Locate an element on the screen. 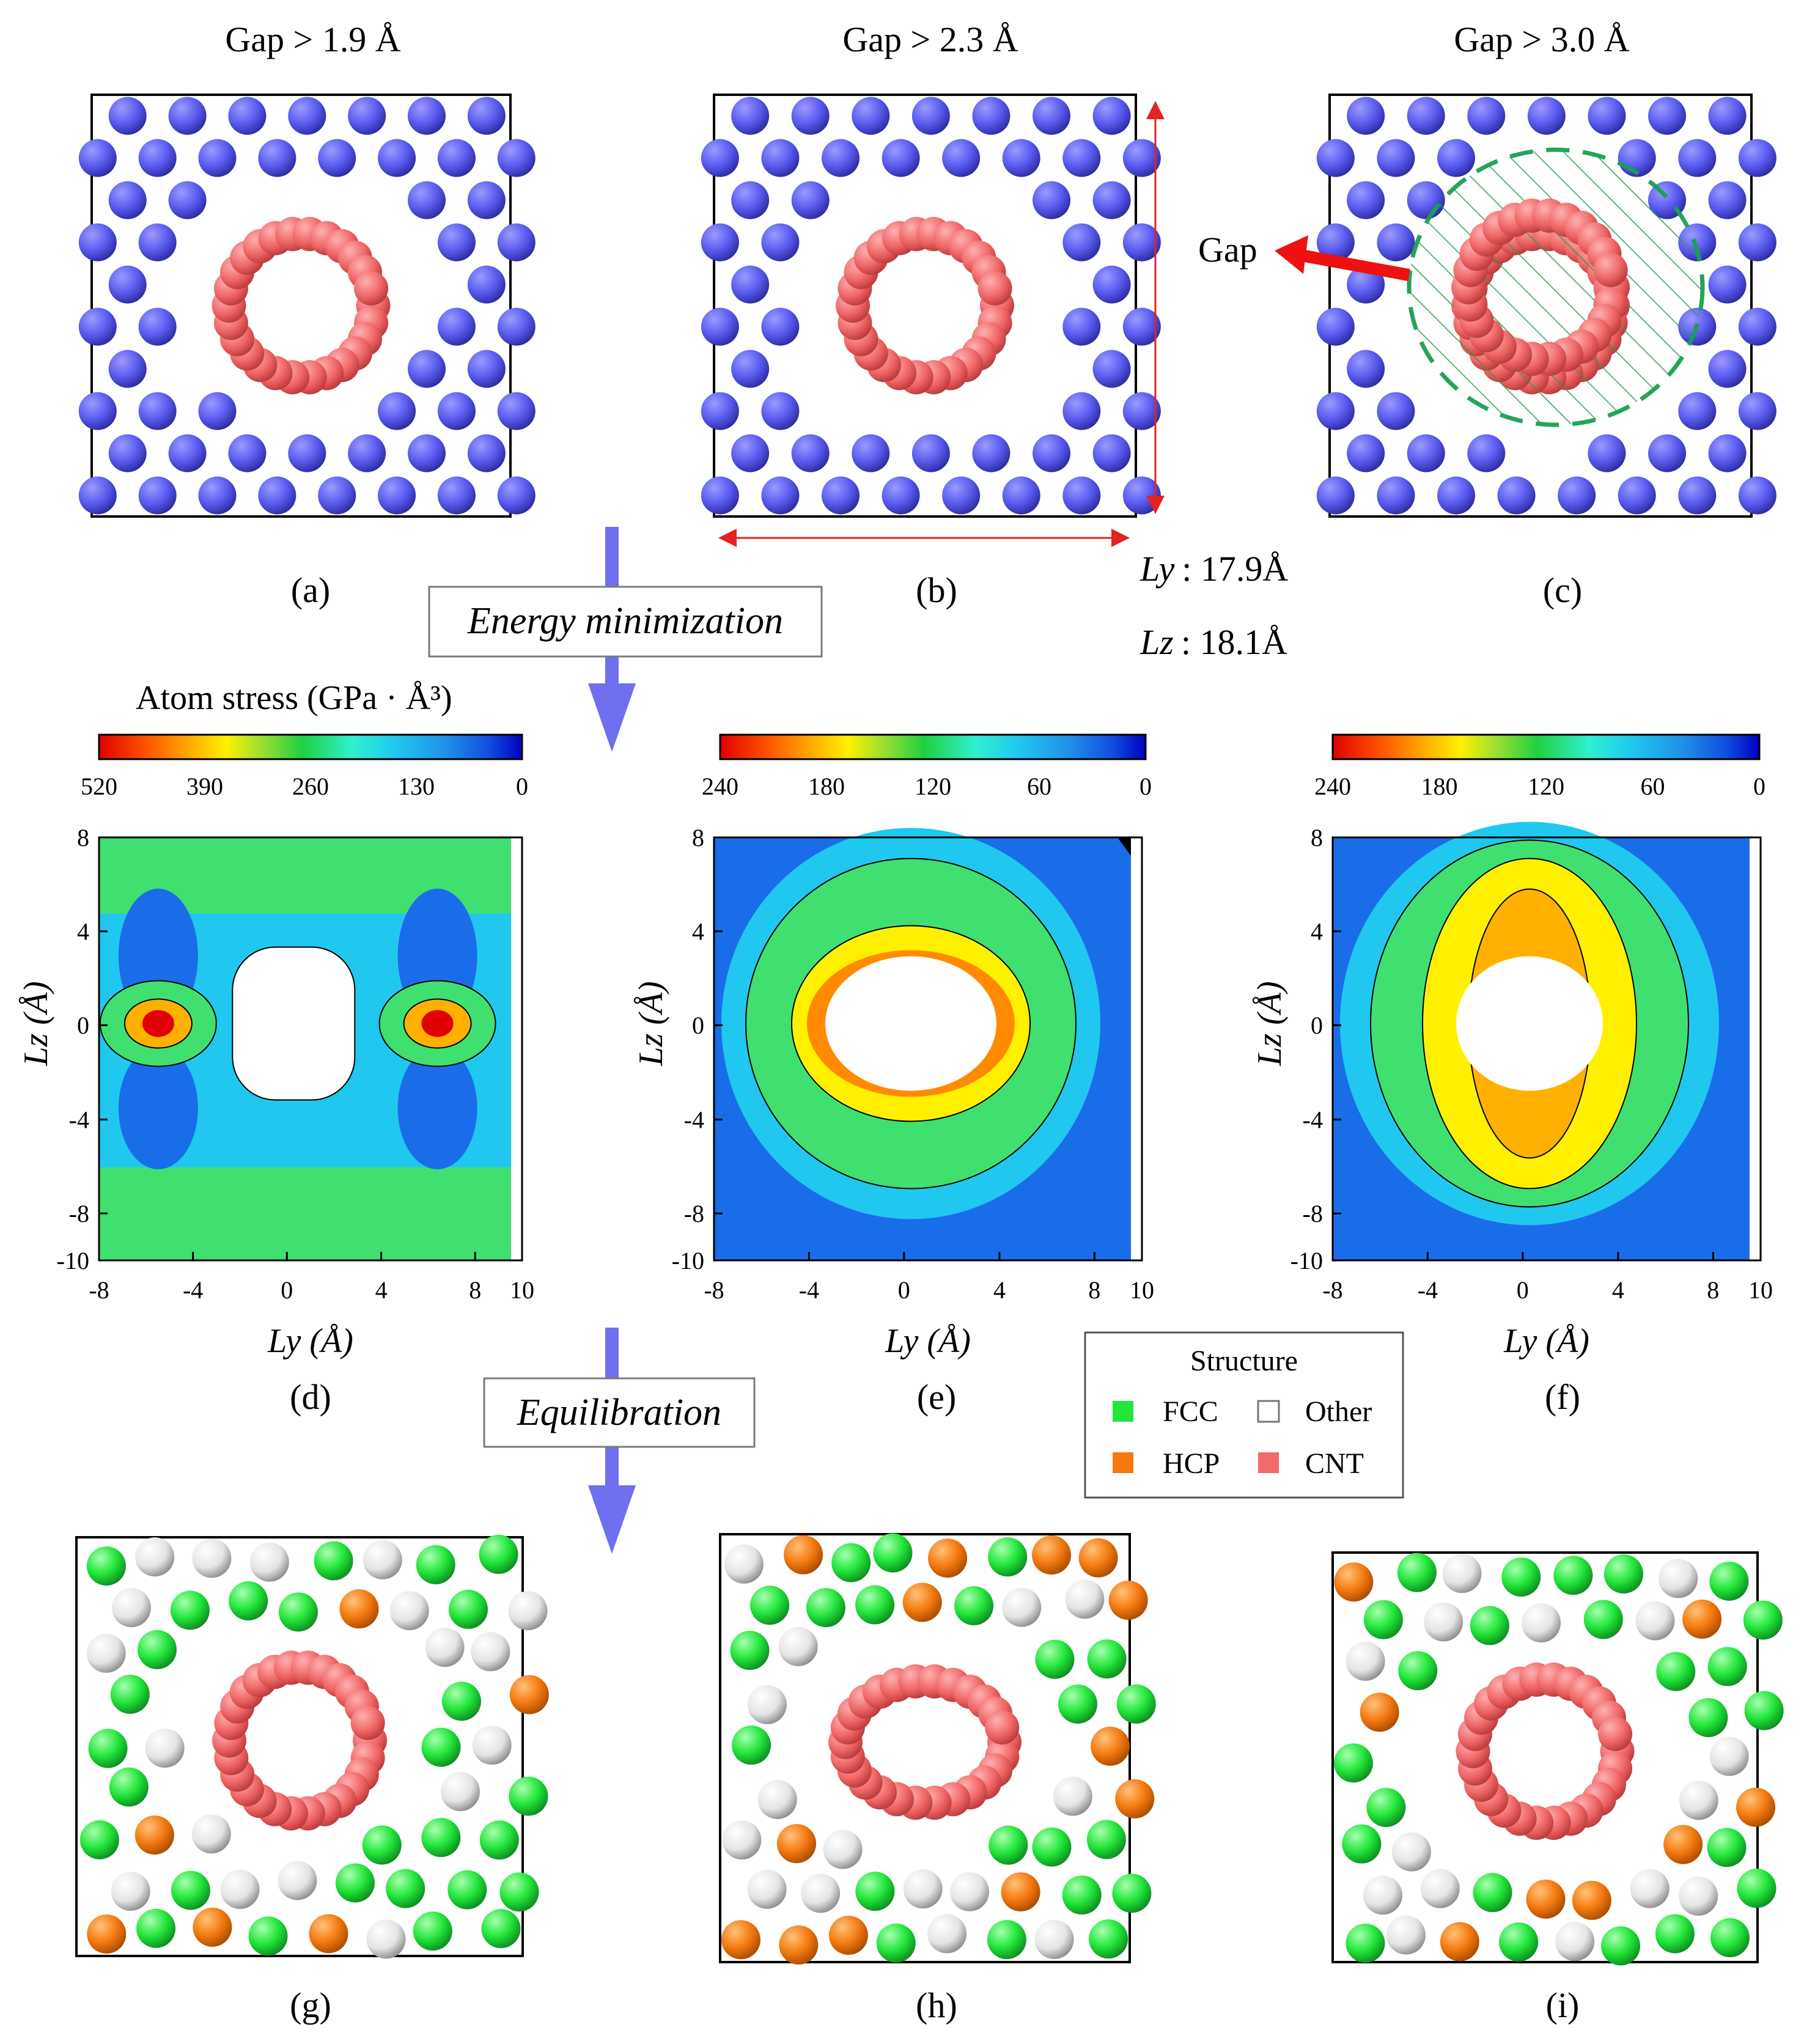 The image size is (1804, 2044). caption-c: (c) is located at coordinates (1562, 590).